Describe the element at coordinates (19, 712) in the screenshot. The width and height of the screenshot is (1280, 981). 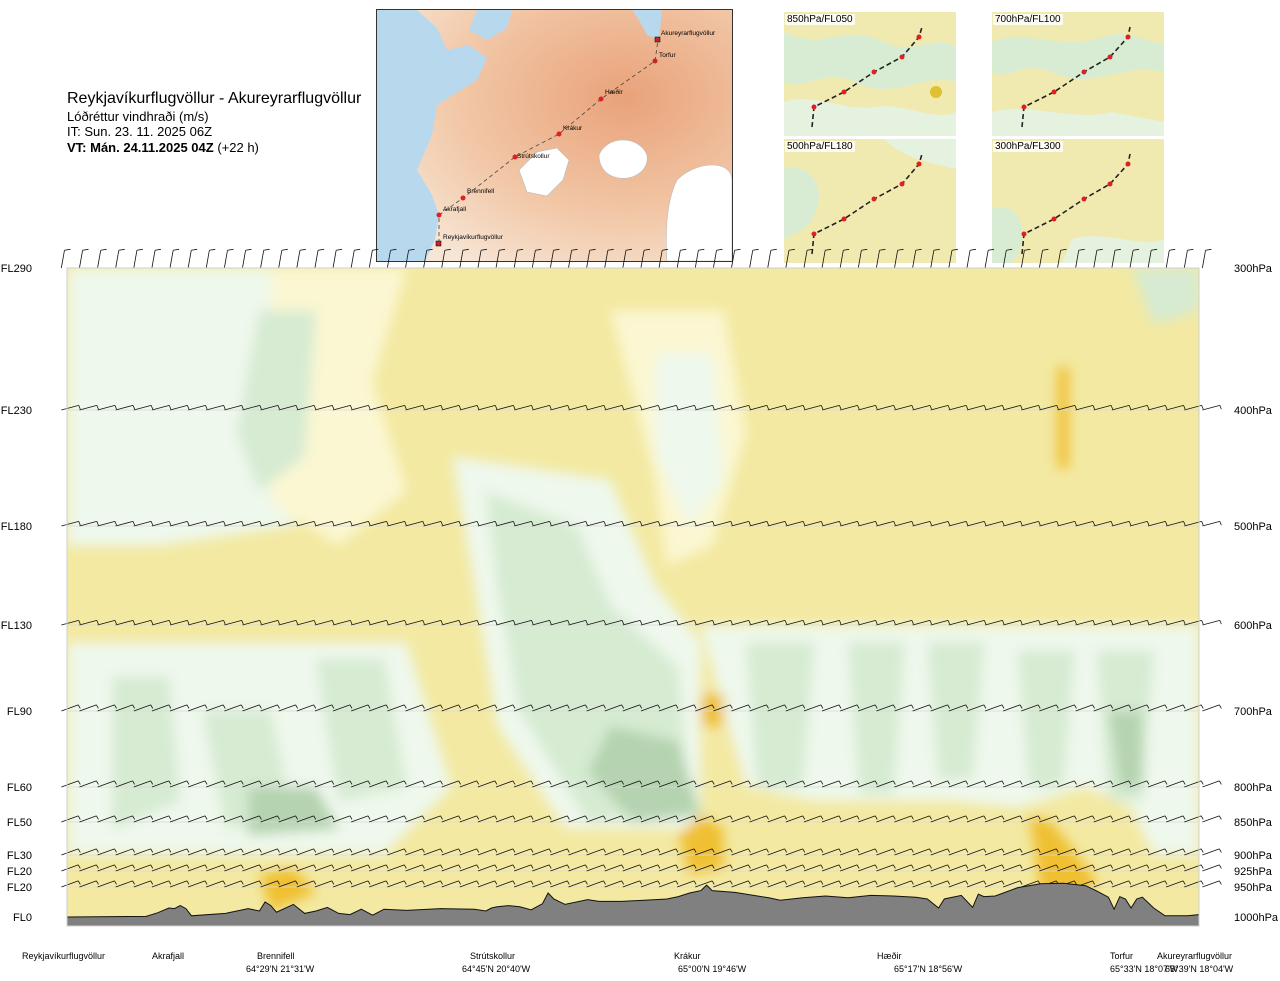
I see `fl-tick-label: FL90` at that location.